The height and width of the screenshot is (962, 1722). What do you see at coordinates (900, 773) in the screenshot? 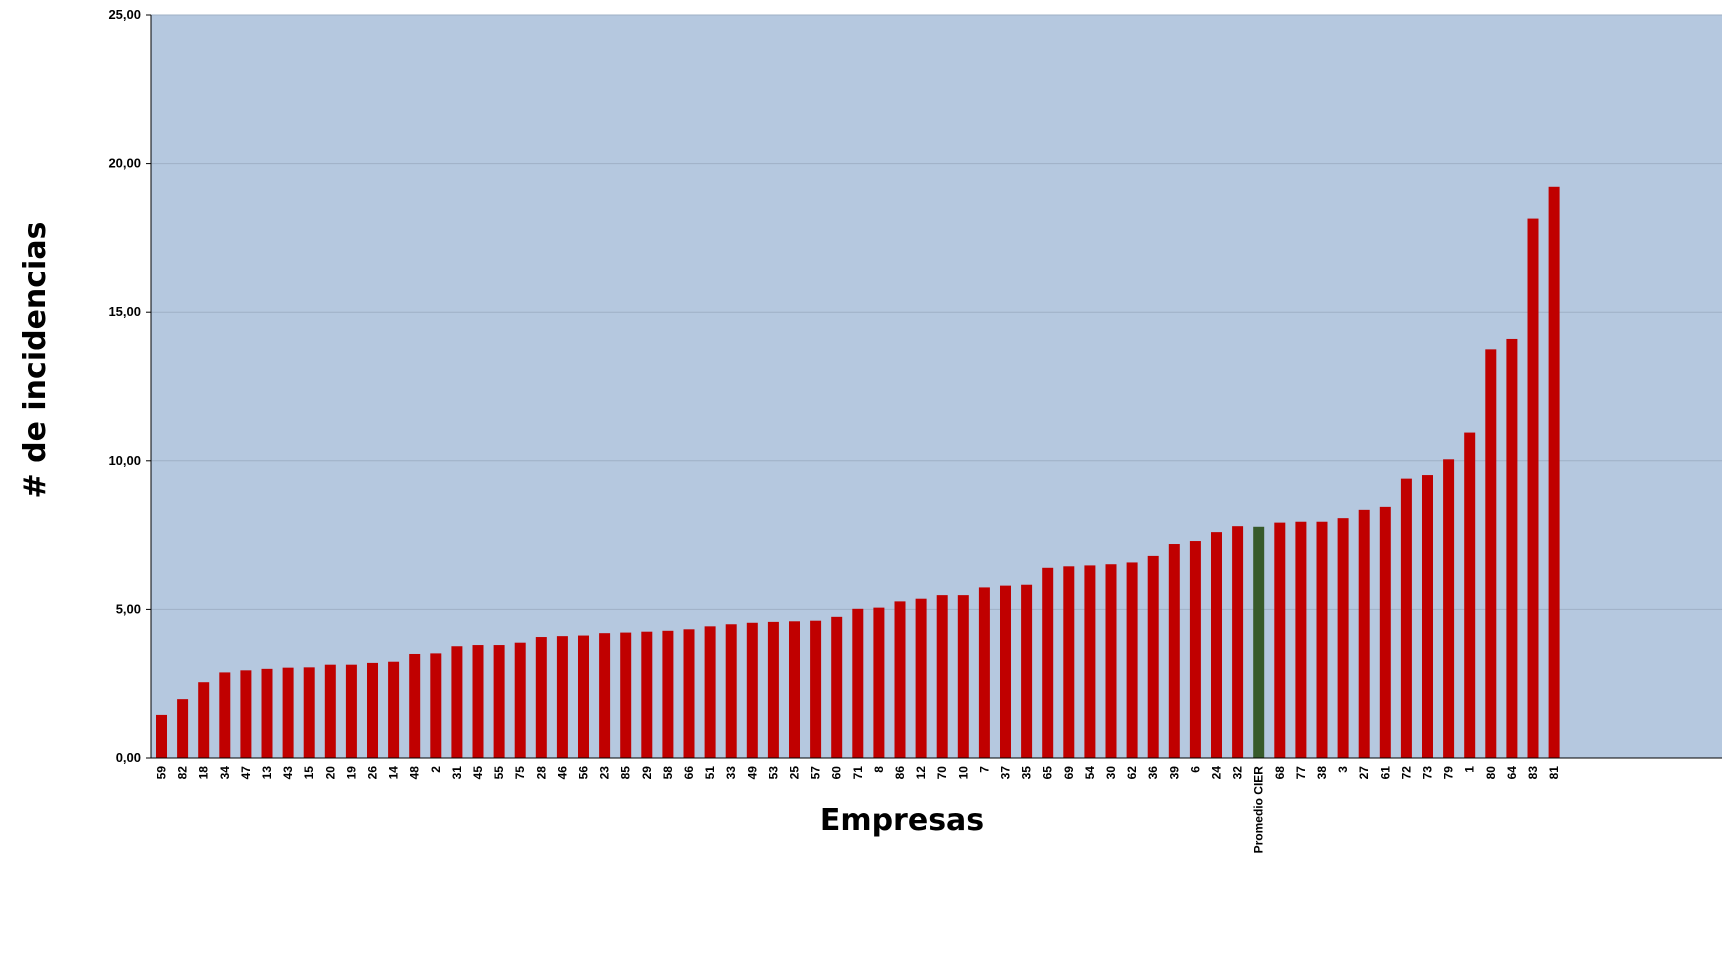
I see `x-tick-label: 86` at bounding box center [900, 773].